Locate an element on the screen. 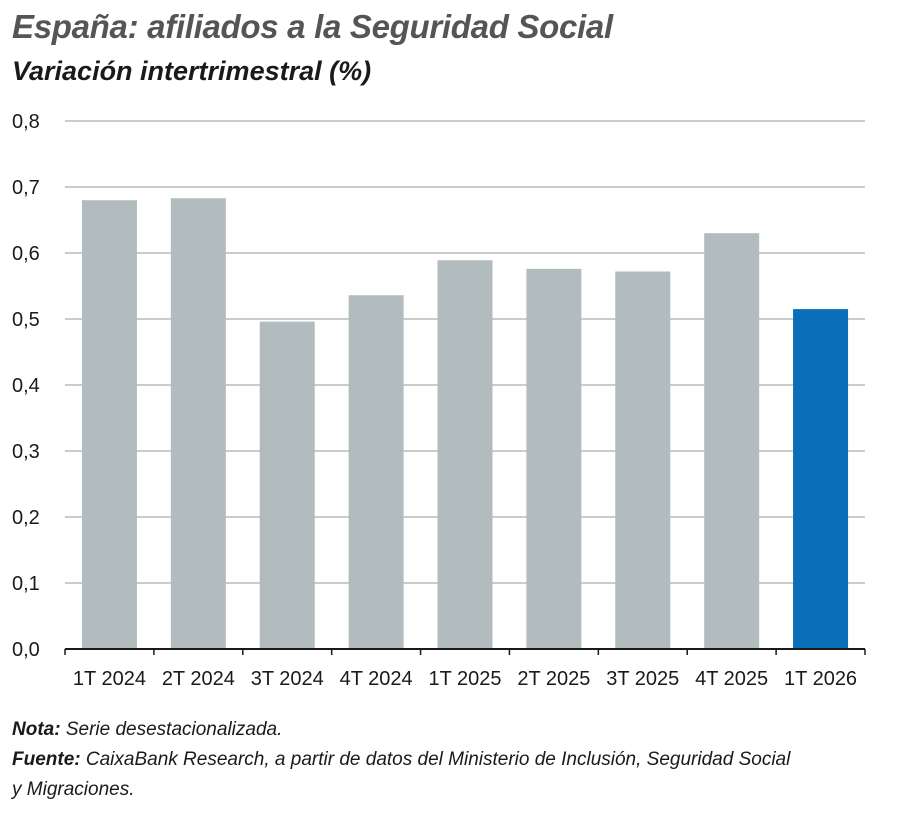 The width and height of the screenshot is (900, 815). bar-4t-2025 is located at coordinates (732, 441).